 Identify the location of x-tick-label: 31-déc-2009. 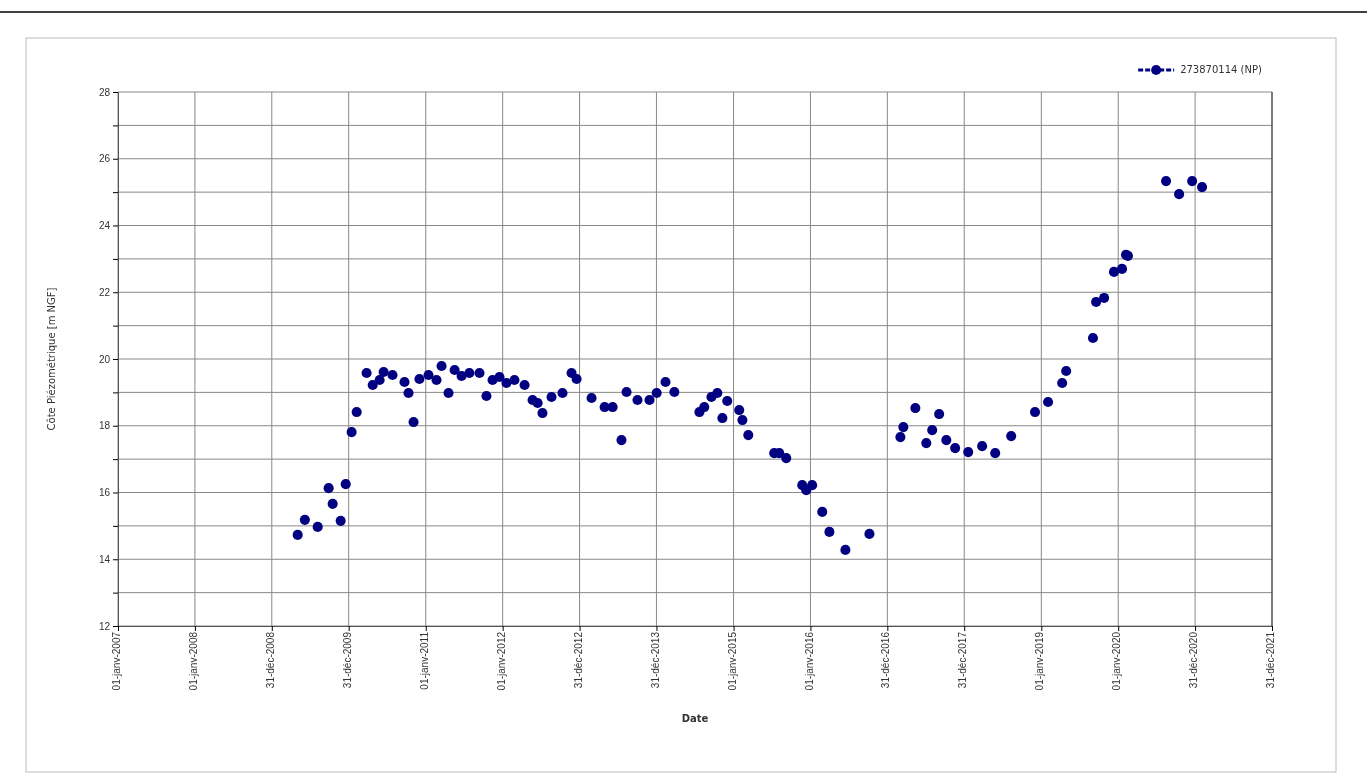
(347, 660).